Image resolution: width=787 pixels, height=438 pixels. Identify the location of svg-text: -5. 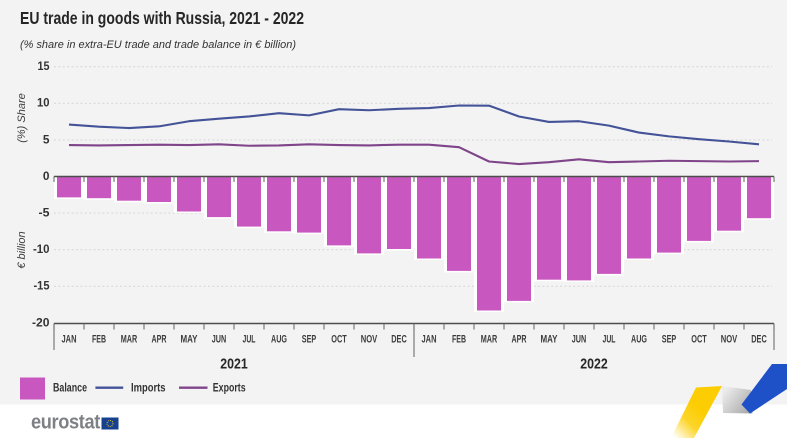
(45, 214).